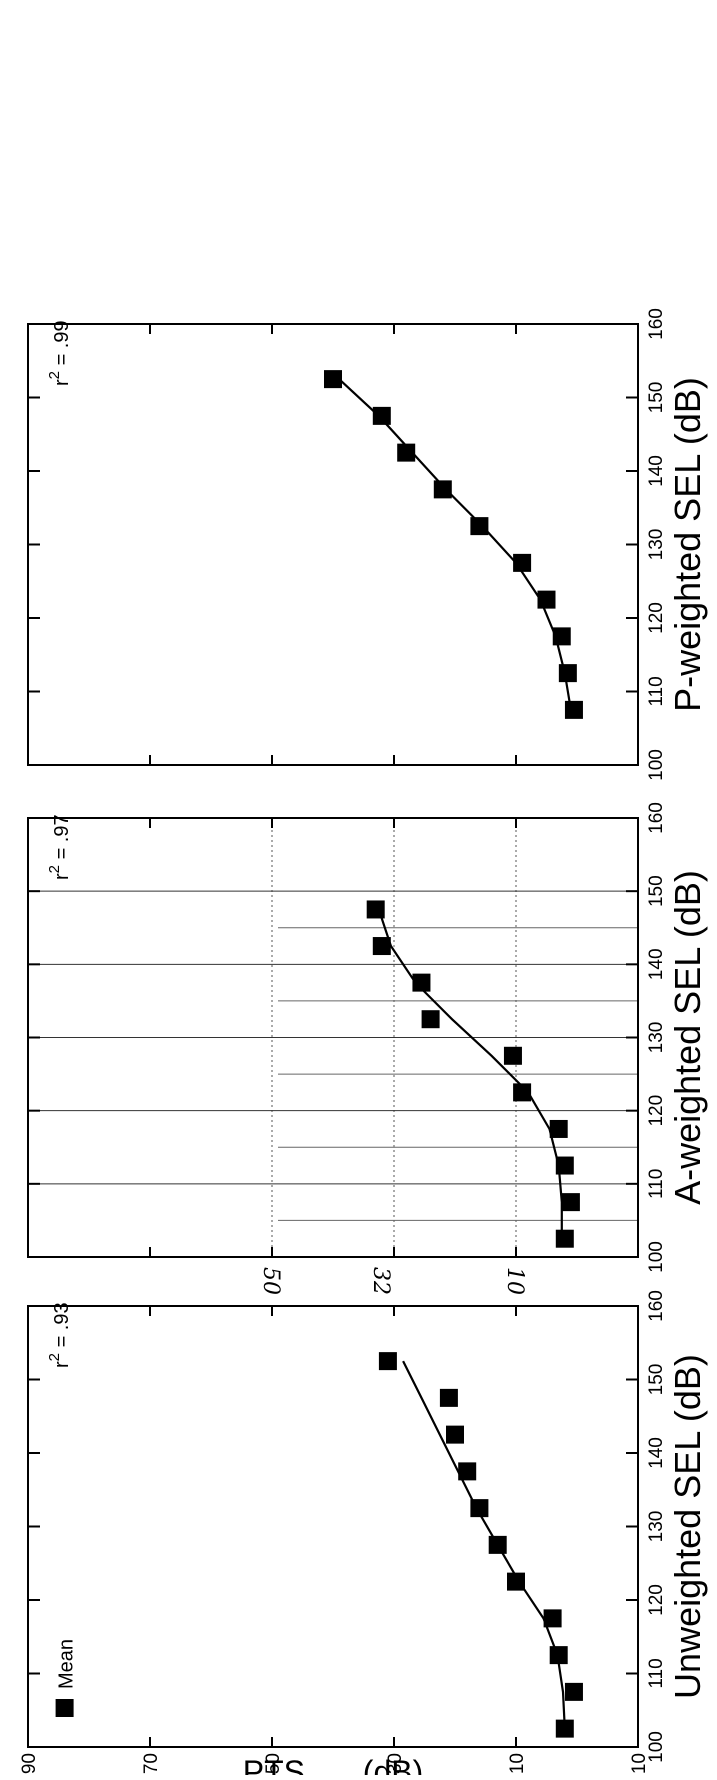  I want to click on legend-marker, so click(64, 1708).